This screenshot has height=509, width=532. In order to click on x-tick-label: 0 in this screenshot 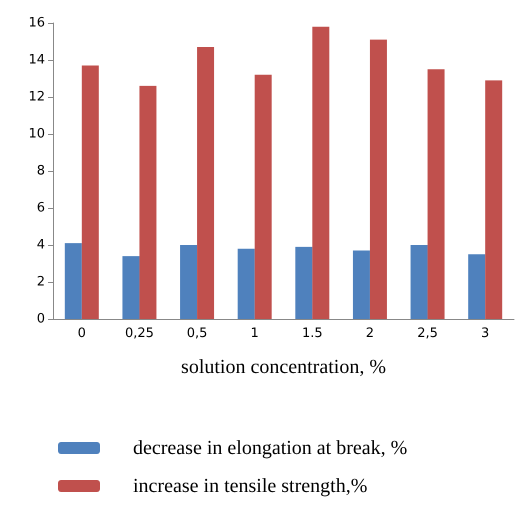, I will do `click(82, 333)`.